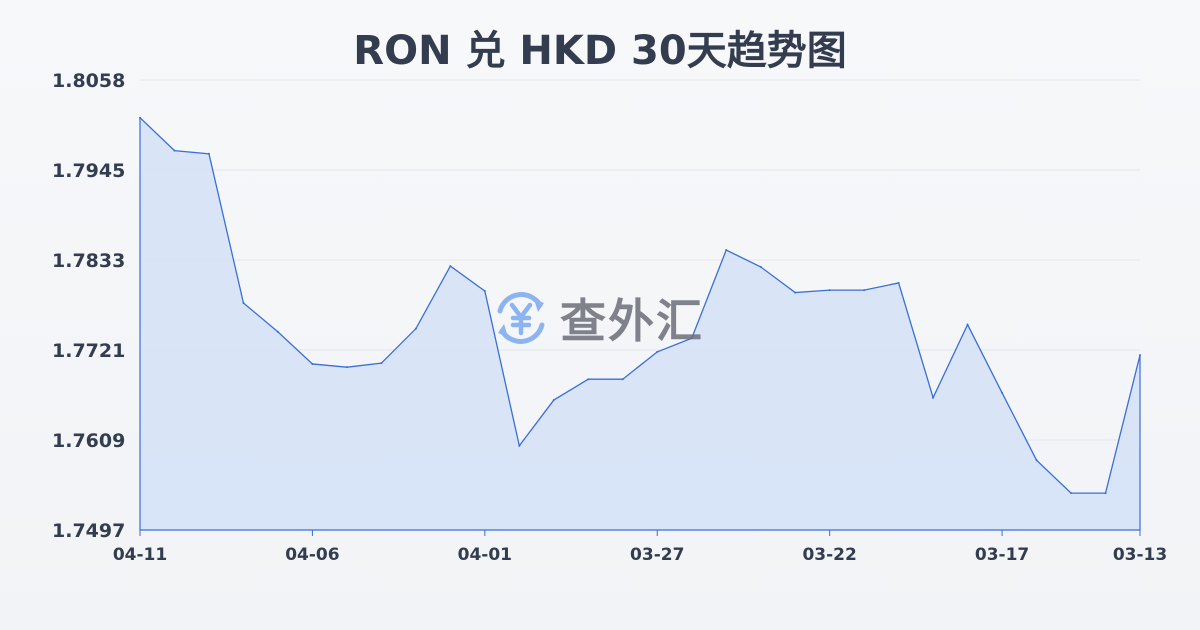  Describe the element at coordinates (140, 555) in the screenshot. I see `x-tick-label: 04-11` at that location.